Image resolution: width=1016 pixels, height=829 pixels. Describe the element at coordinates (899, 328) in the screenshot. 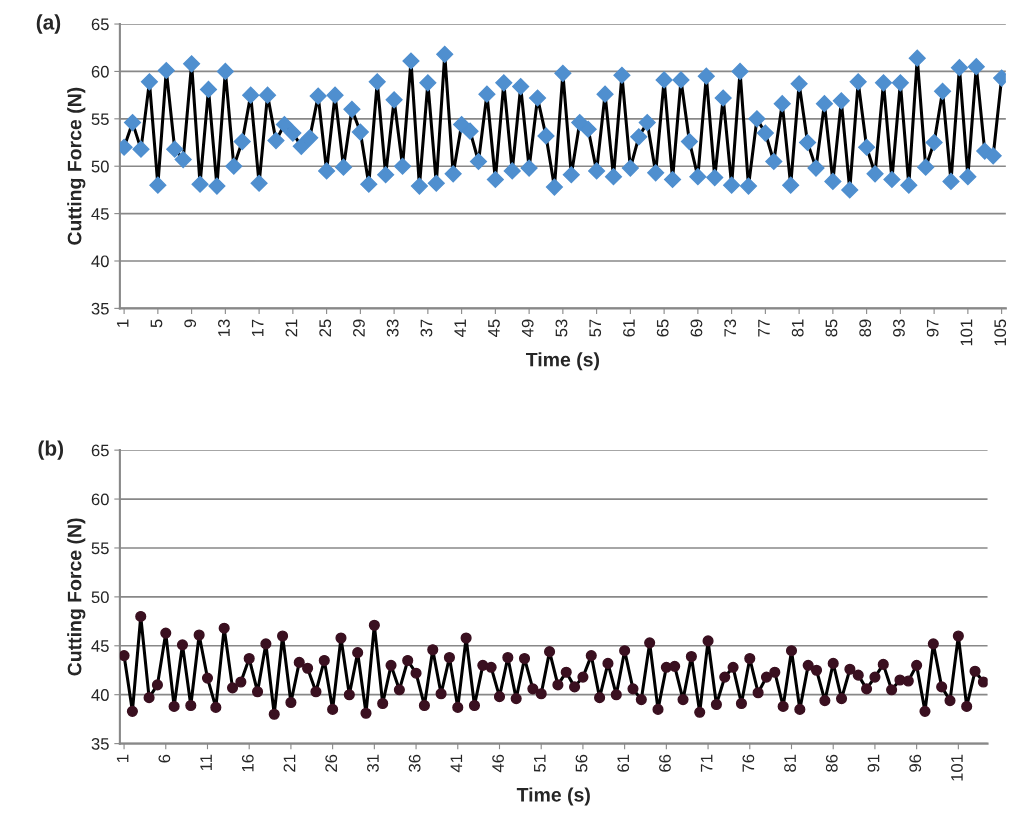

I see `x-tick-label: 93` at that location.